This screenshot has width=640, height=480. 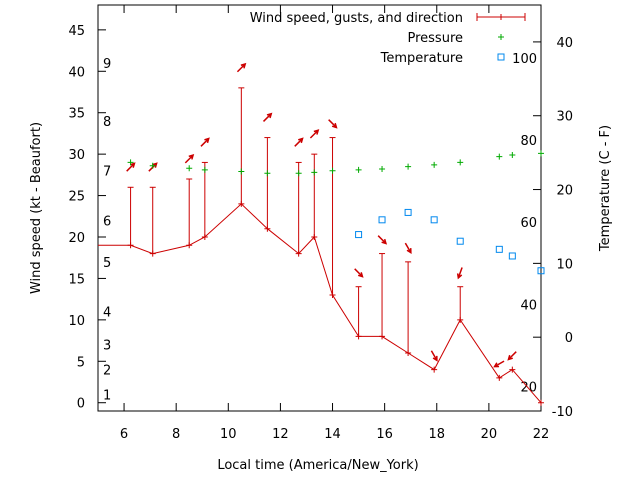 I want to click on beaufort-label: 6, so click(x=107, y=221).